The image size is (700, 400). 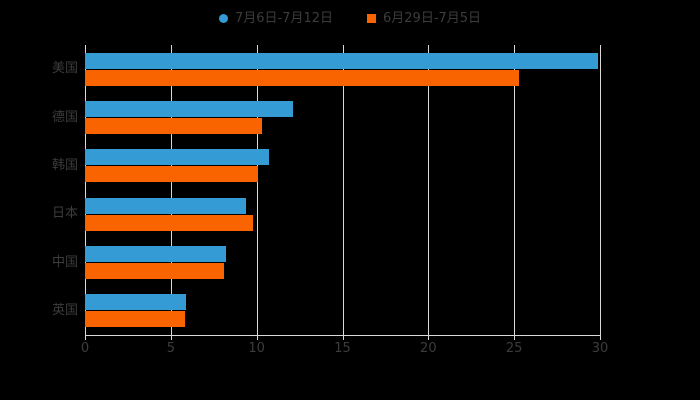 What do you see at coordinates (223, 18) in the screenshot?
I see `dot-icon` at bounding box center [223, 18].